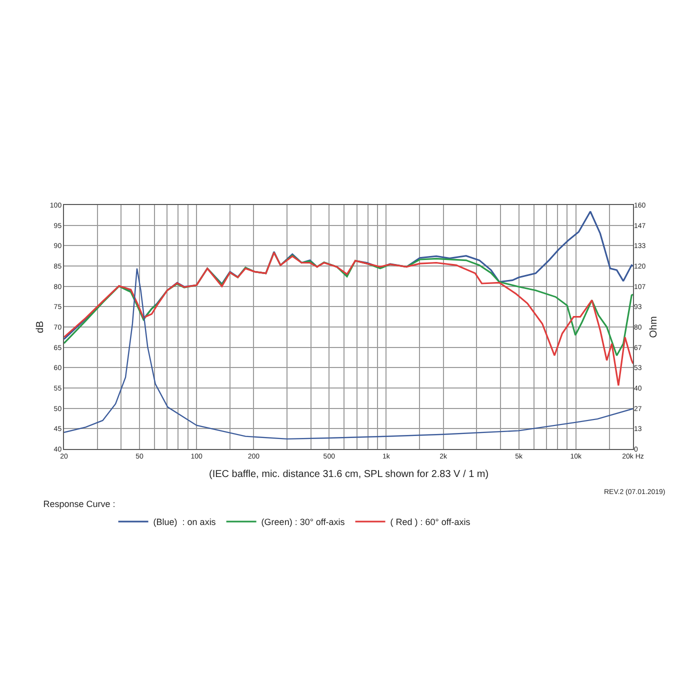  Describe the element at coordinates (303, 522) in the screenshot. I see `legend-label: (Green) : 30° off-axis` at that location.